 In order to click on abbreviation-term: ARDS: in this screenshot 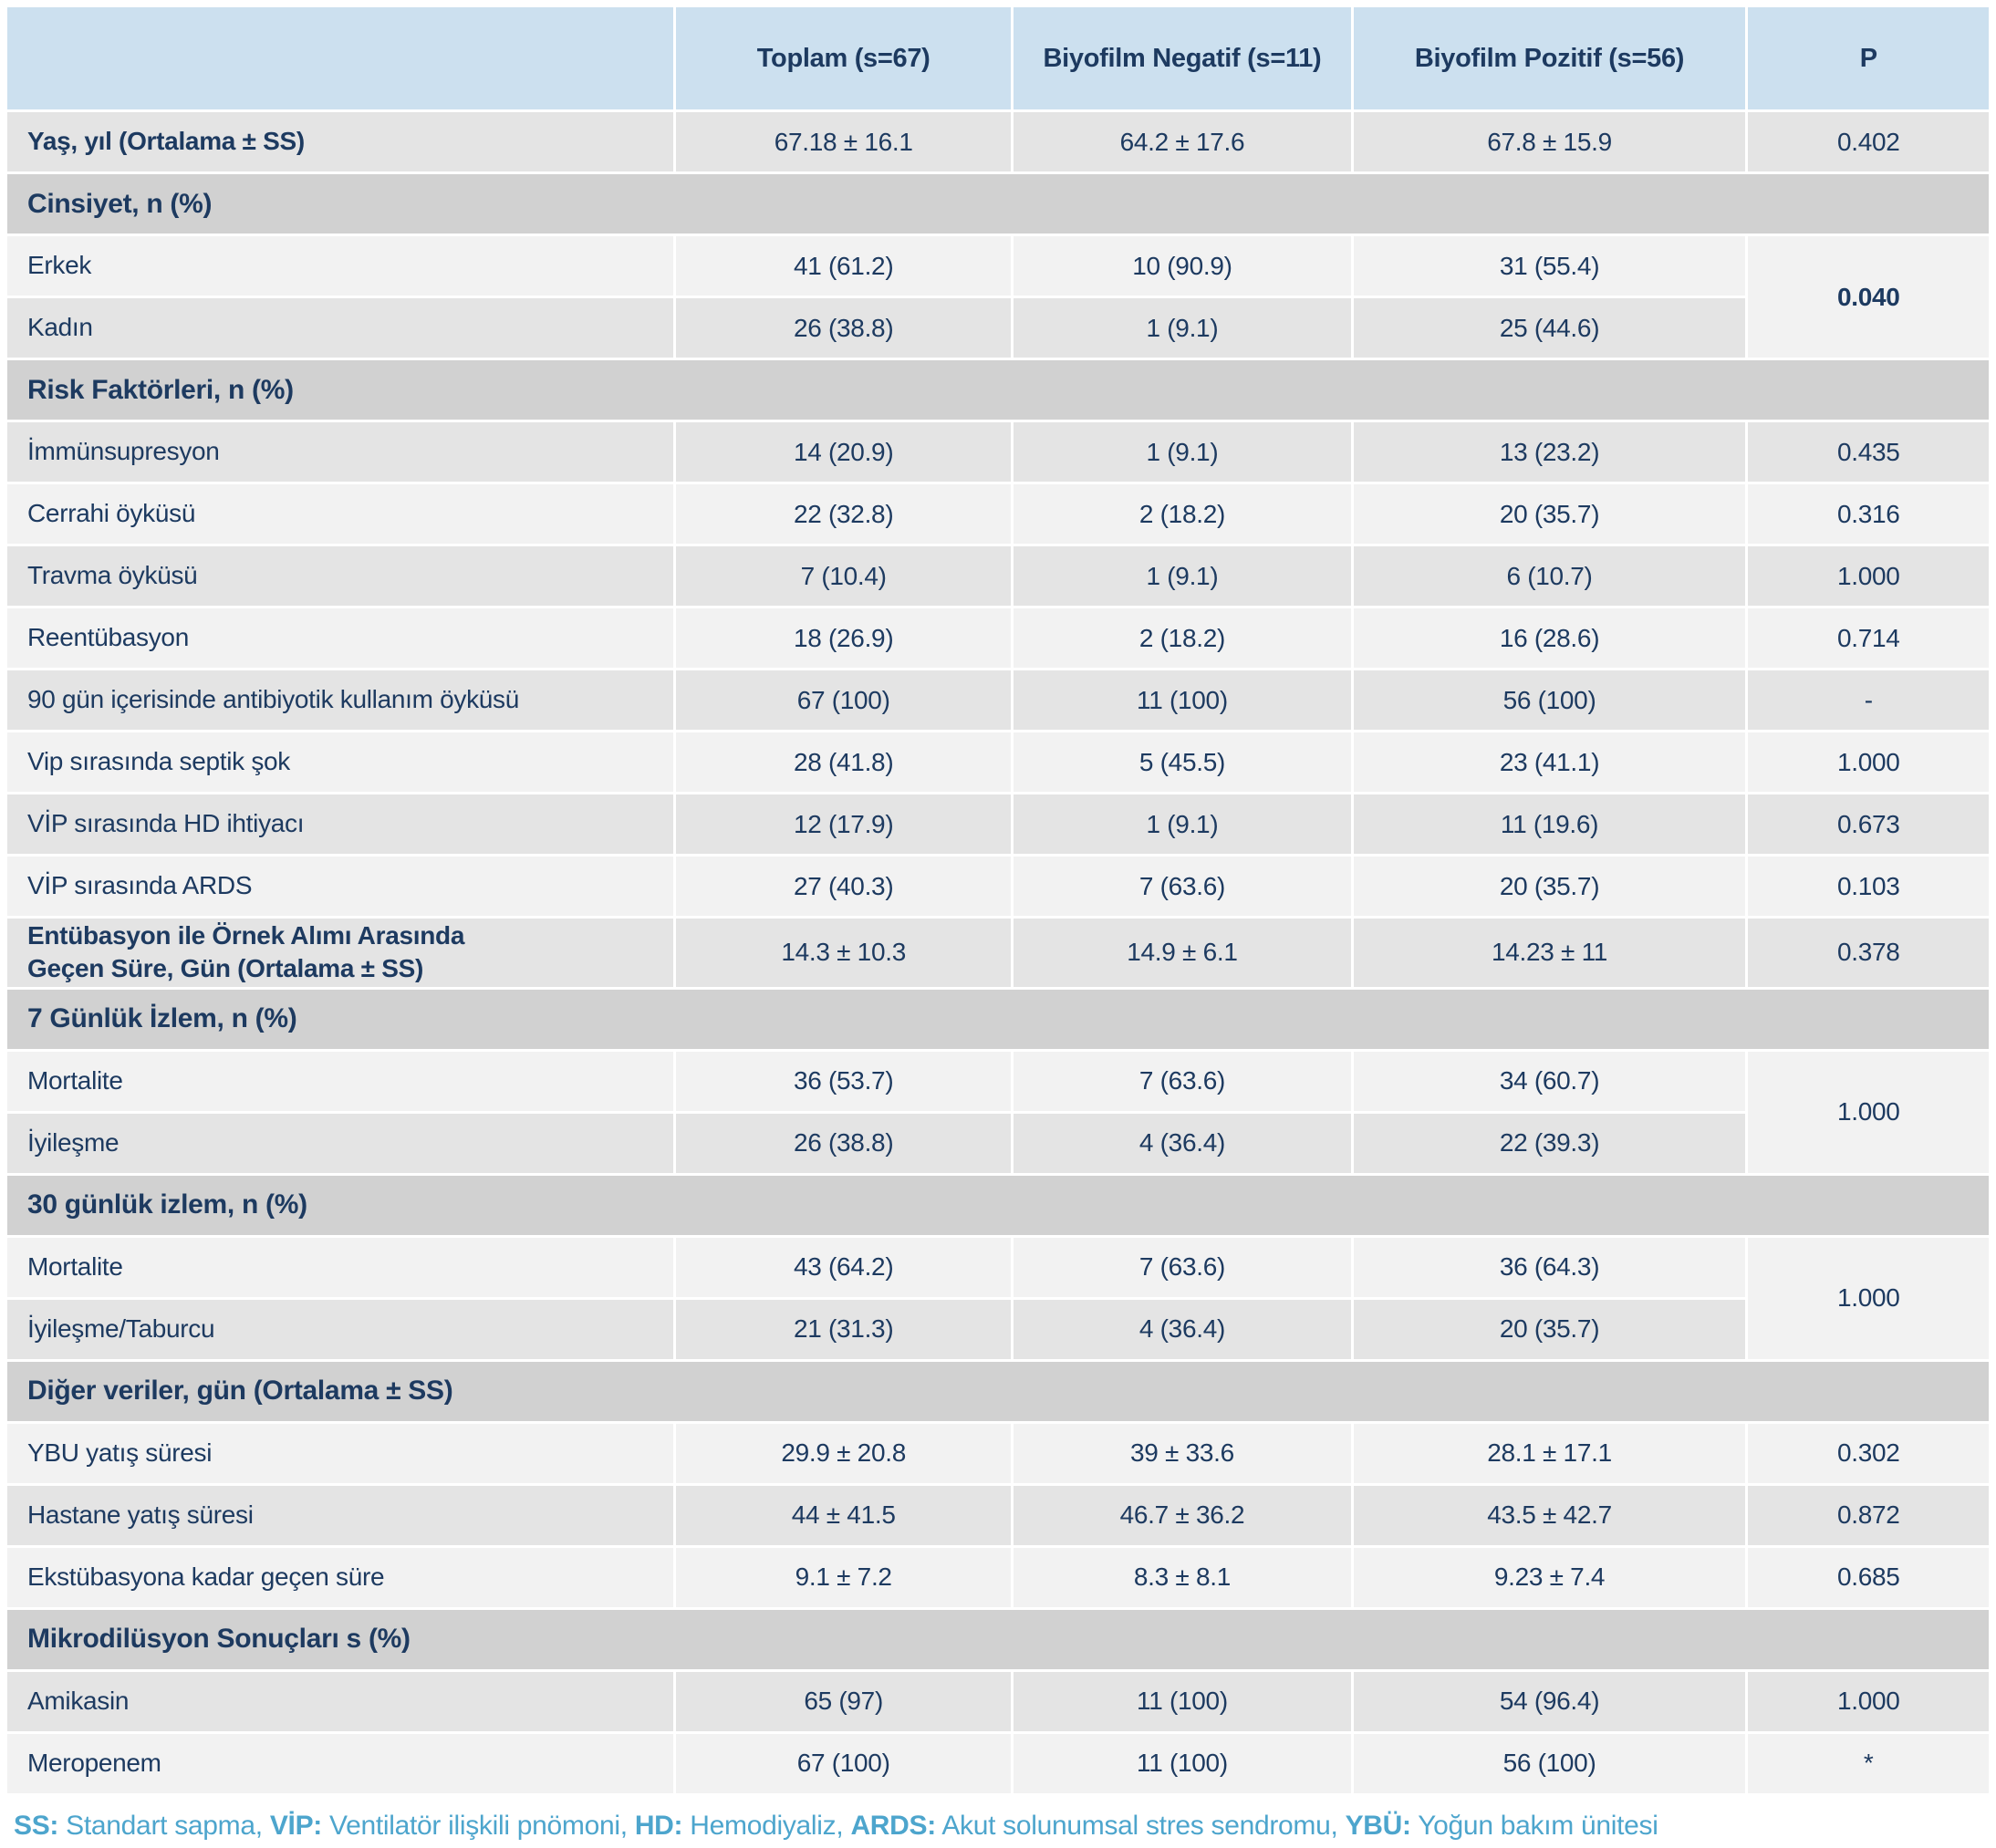, I will do `click(893, 1825)`.